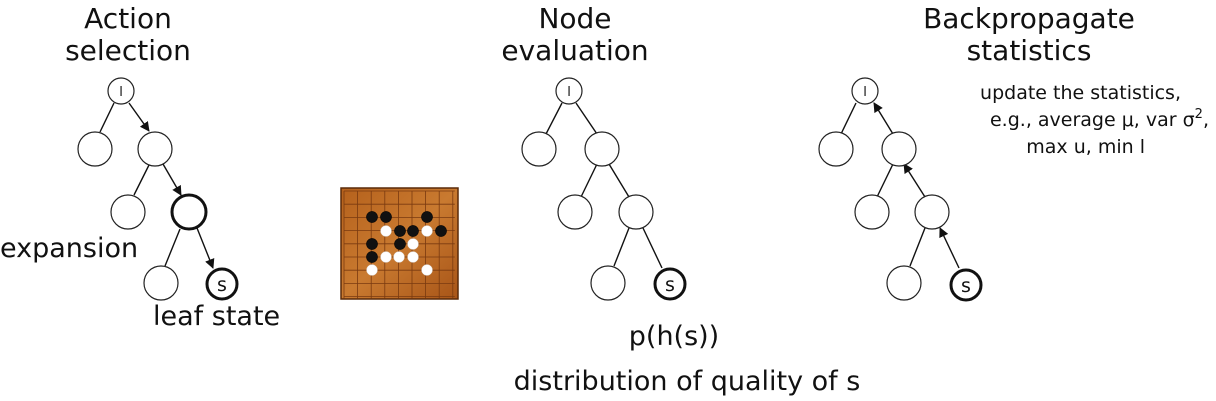  I want to click on backprop-title-line1: Backpropagate, so click(1029, 18).